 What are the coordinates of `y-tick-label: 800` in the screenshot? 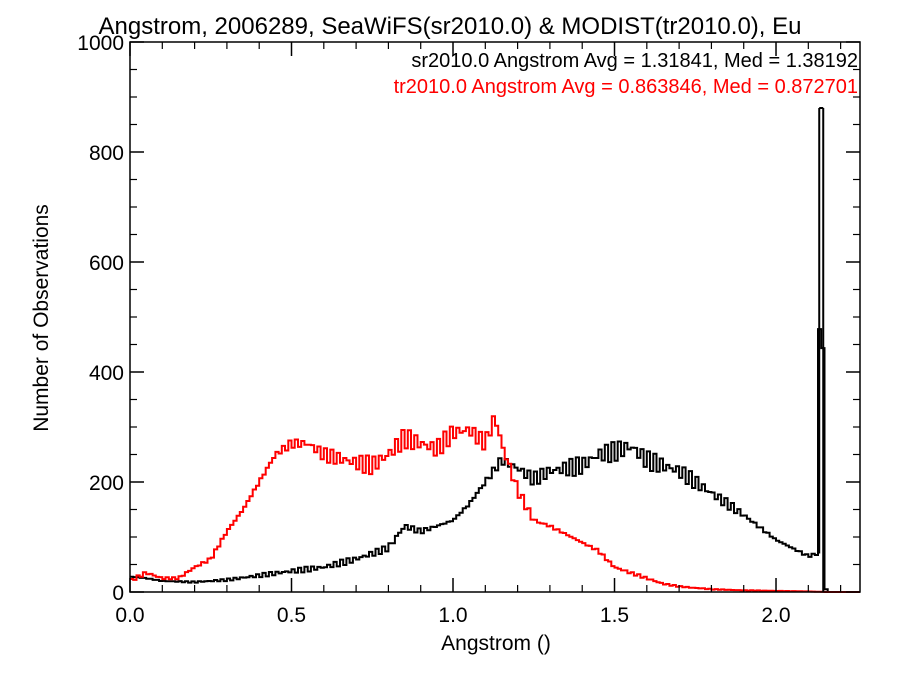 It's located at (106, 153).